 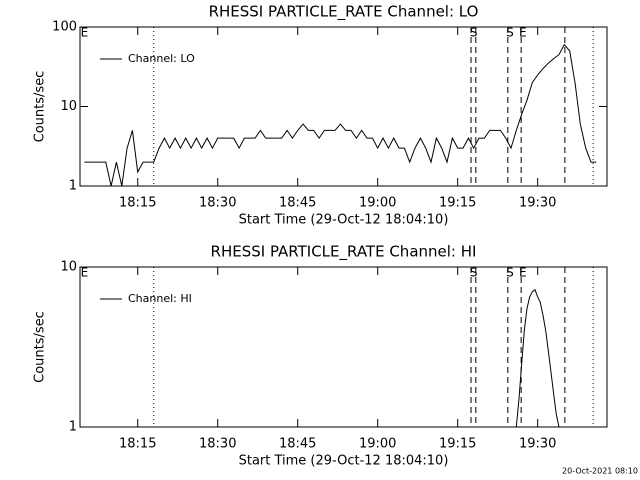 What do you see at coordinates (160, 298) in the screenshot?
I see `legend-label: Channel: HI` at bounding box center [160, 298].